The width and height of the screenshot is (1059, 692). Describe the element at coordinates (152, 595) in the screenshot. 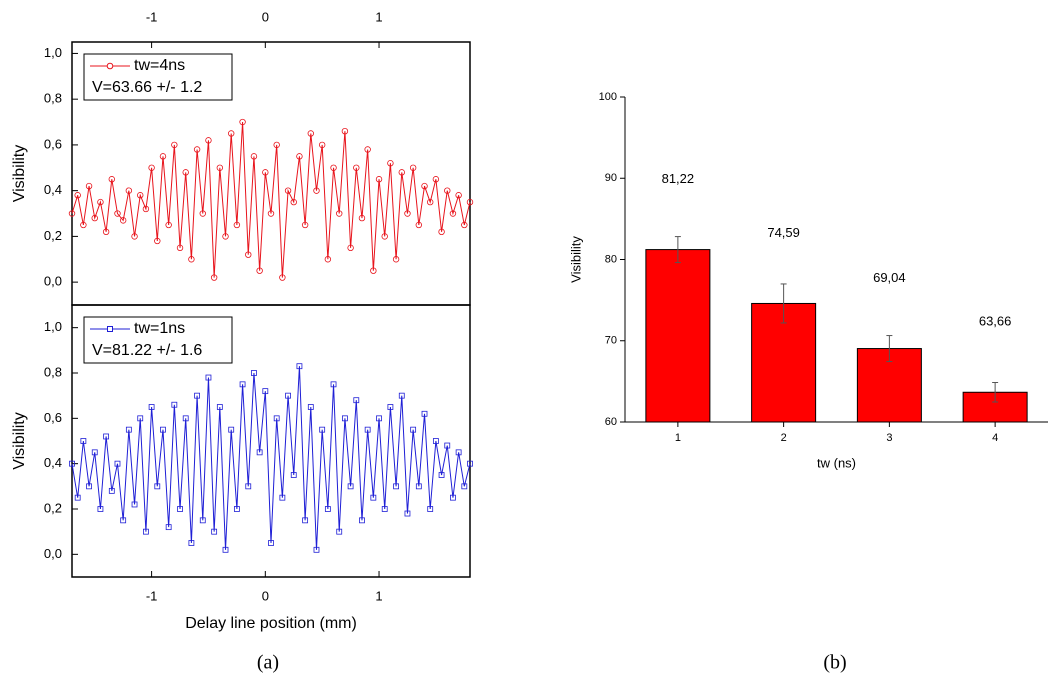

I see `x-tick-label: -1` at that location.